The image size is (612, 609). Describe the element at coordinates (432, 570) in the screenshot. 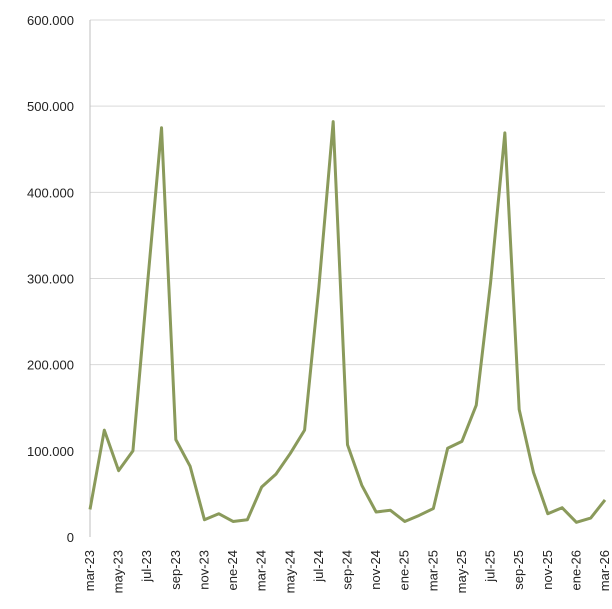

I see `x-tick-label: mar-25` at that location.